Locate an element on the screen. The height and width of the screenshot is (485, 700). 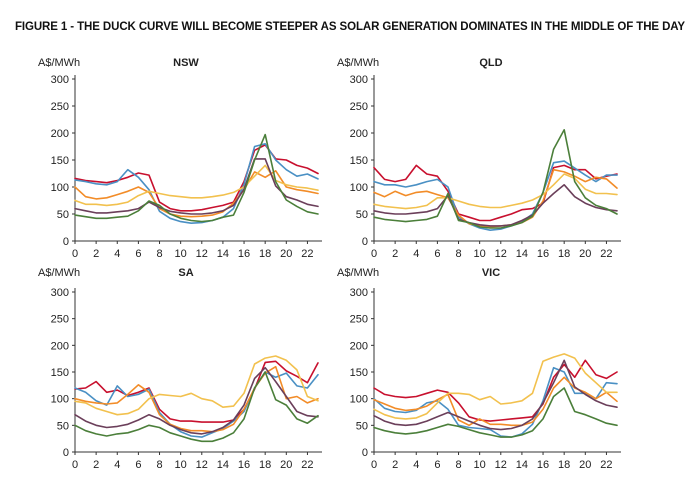
panel-title: NSW is located at coordinates (186, 63).